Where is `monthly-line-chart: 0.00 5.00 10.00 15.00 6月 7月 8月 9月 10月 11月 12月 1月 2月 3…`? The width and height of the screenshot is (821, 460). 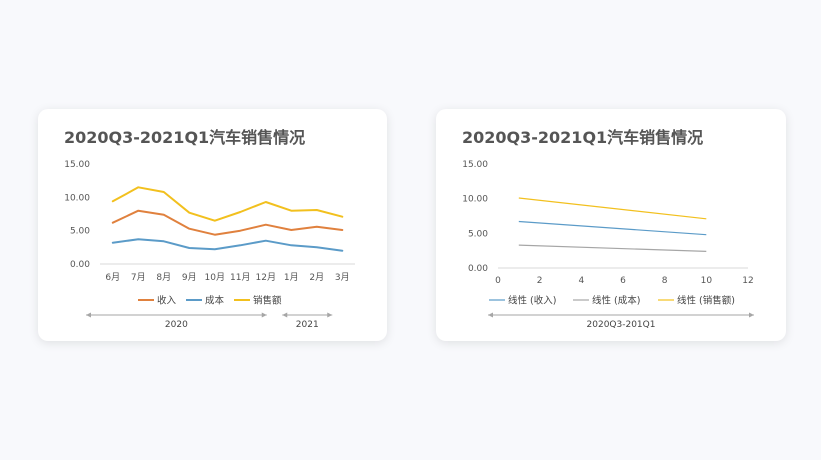
monthly-line-chart: 0.00 5.00 10.00 15.00 6月 7月 8月 9月 10月 11月 12月 1月 2月 3… is located at coordinates (209, 245).